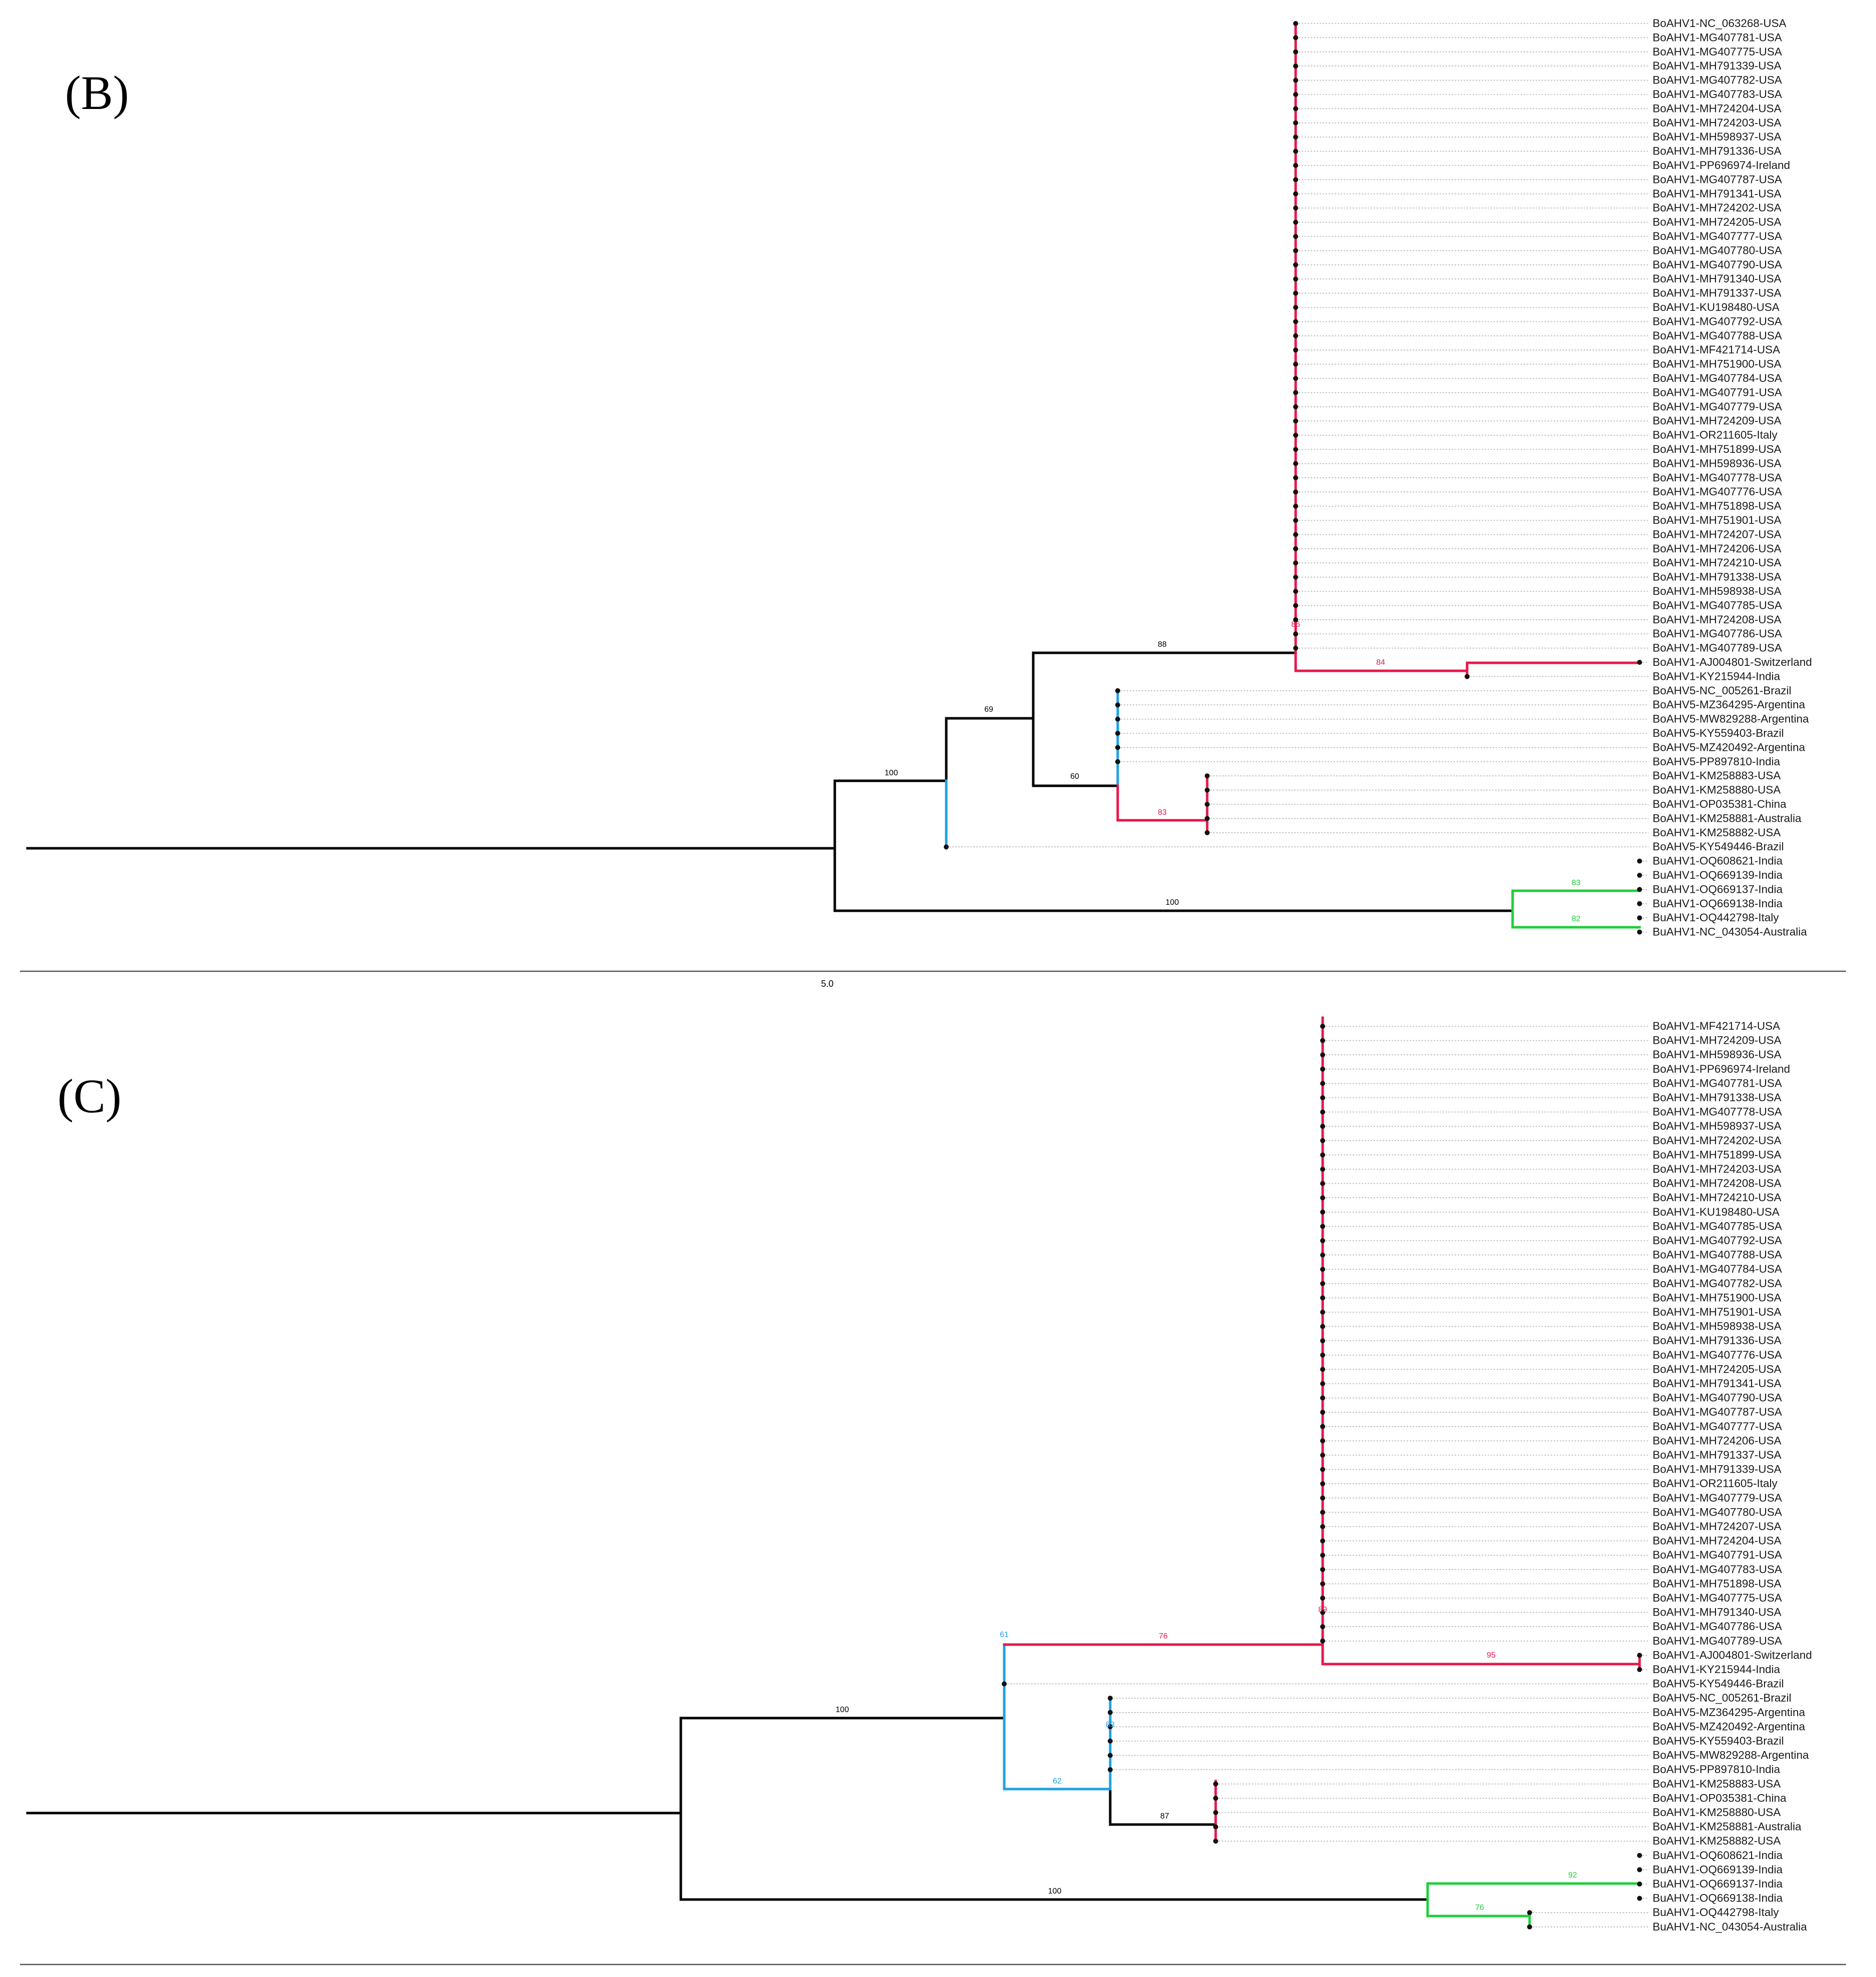 The width and height of the screenshot is (1876, 1977). What do you see at coordinates (1732, 1655) in the screenshot?
I see `leaf-label: BoAHV1-AJ004801-Switzerland` at bounding box center [1732, 1655].